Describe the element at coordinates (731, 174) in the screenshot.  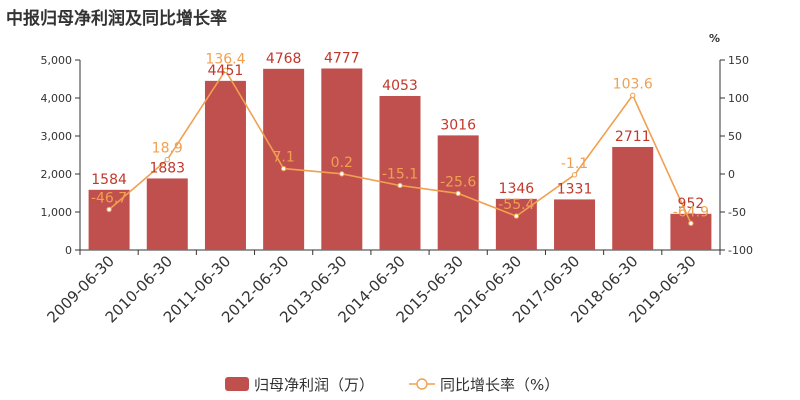
I see `y-right-tick-label: 0` at that location.